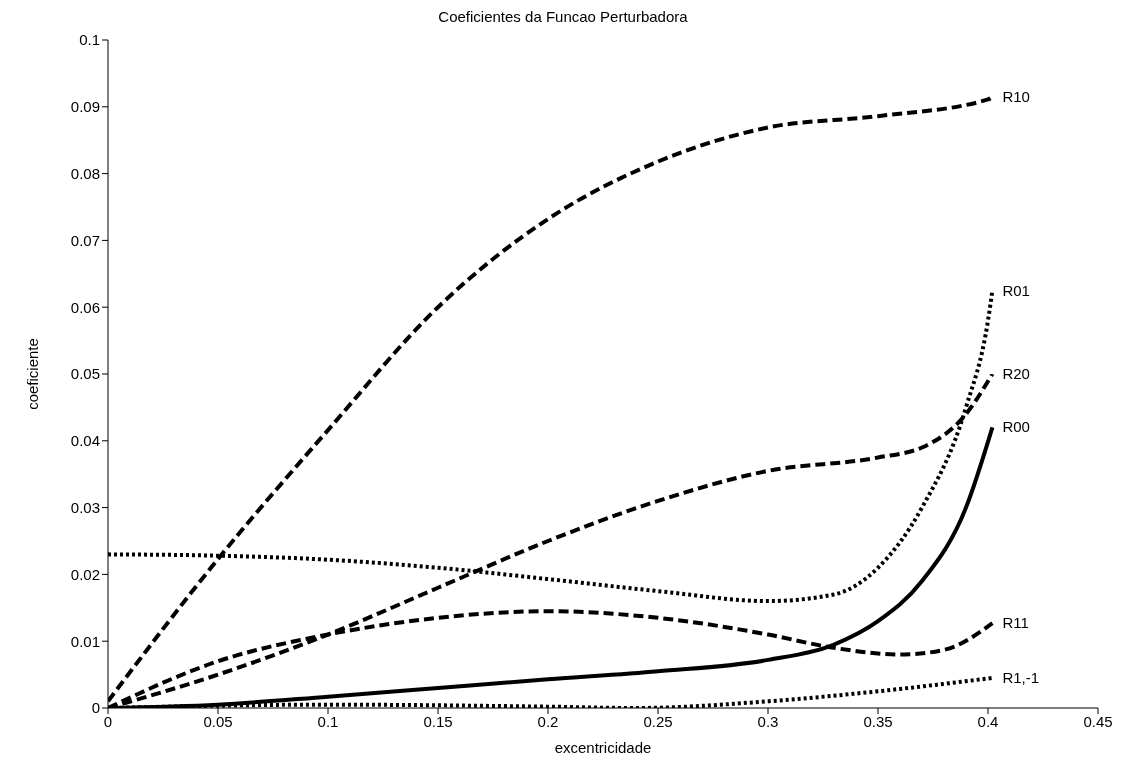 The width and height of the screenshot is (1129, 780). Describe the element at coordinates (85, 507) in the screenshot. I see `y-tick-label: 0.03` at that location.